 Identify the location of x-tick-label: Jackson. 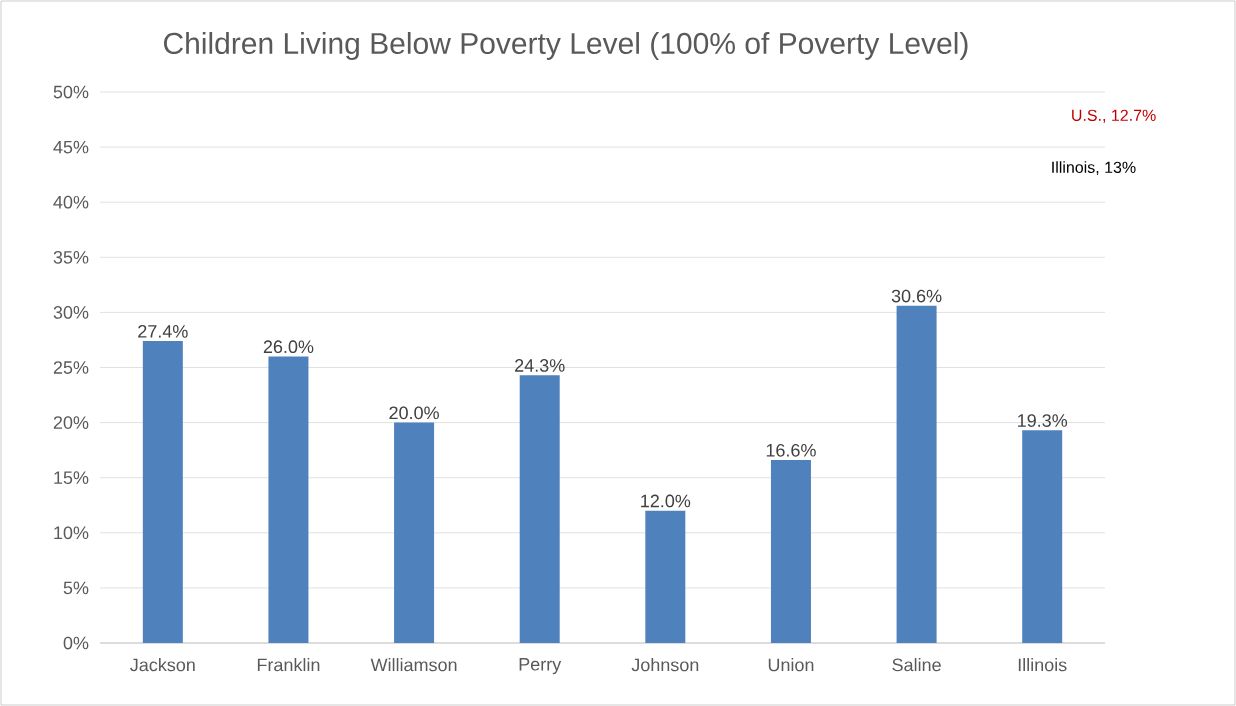
(162, 665).